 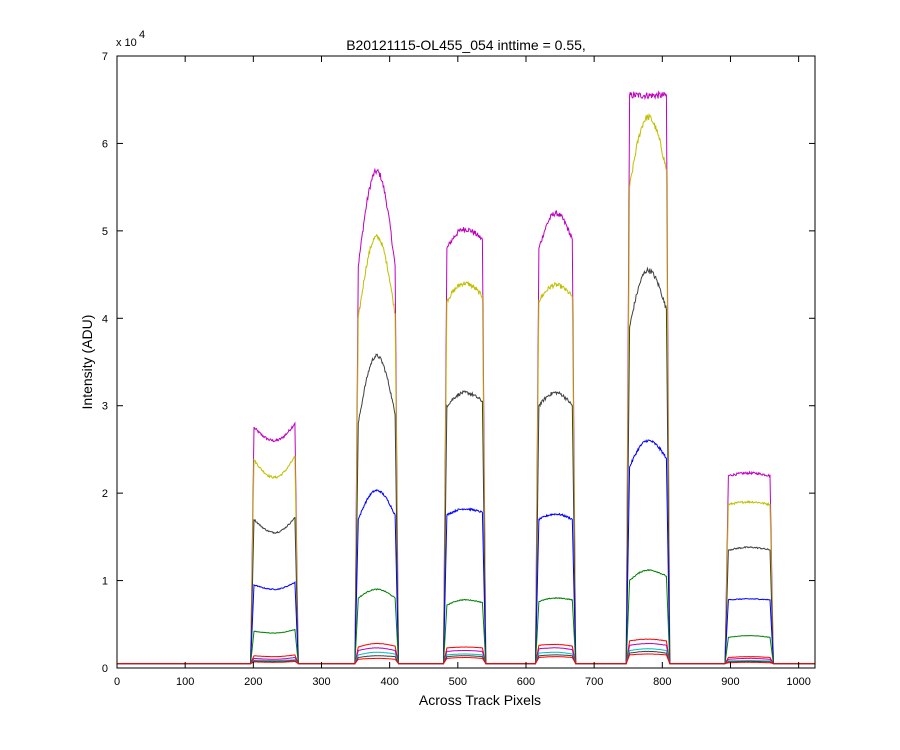 What do you see at coordinates (321, 682) in the screenshot?
I see `x-tick-label: 300` at bounding box center [321, 682].